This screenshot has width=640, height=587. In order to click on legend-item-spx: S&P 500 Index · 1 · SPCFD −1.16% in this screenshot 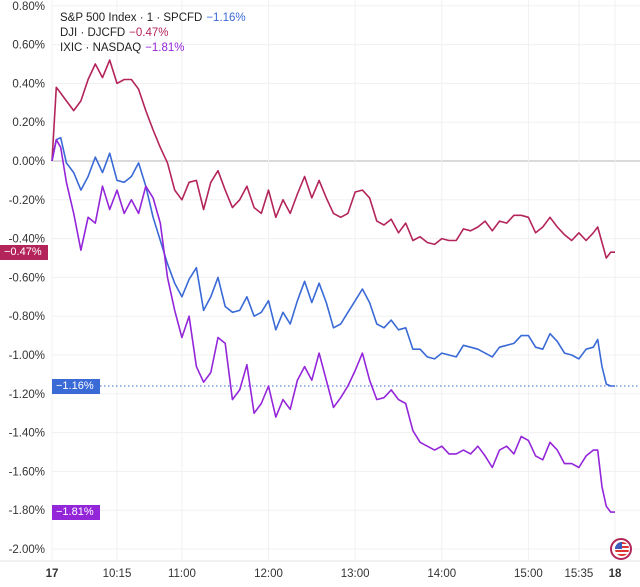, I will do `click(153, 18)`.